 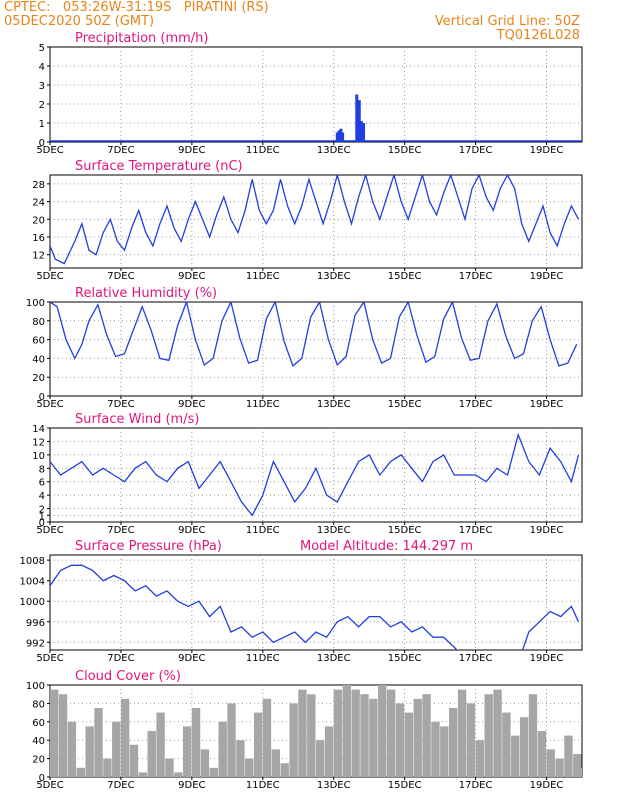 What do you see at coordinates (148, 546) in the screenshot?
I see `panel-title: Surface Pressure (hPa)` at bounding box center [148, 546].